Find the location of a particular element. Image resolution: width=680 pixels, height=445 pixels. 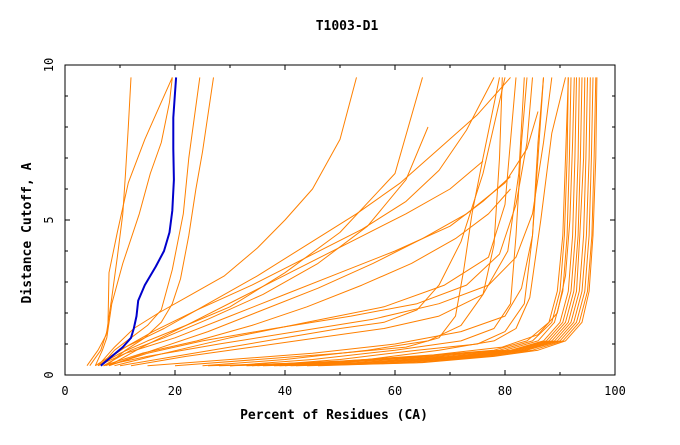

x-tick-label: 20 is located at coordinates (175, 391).